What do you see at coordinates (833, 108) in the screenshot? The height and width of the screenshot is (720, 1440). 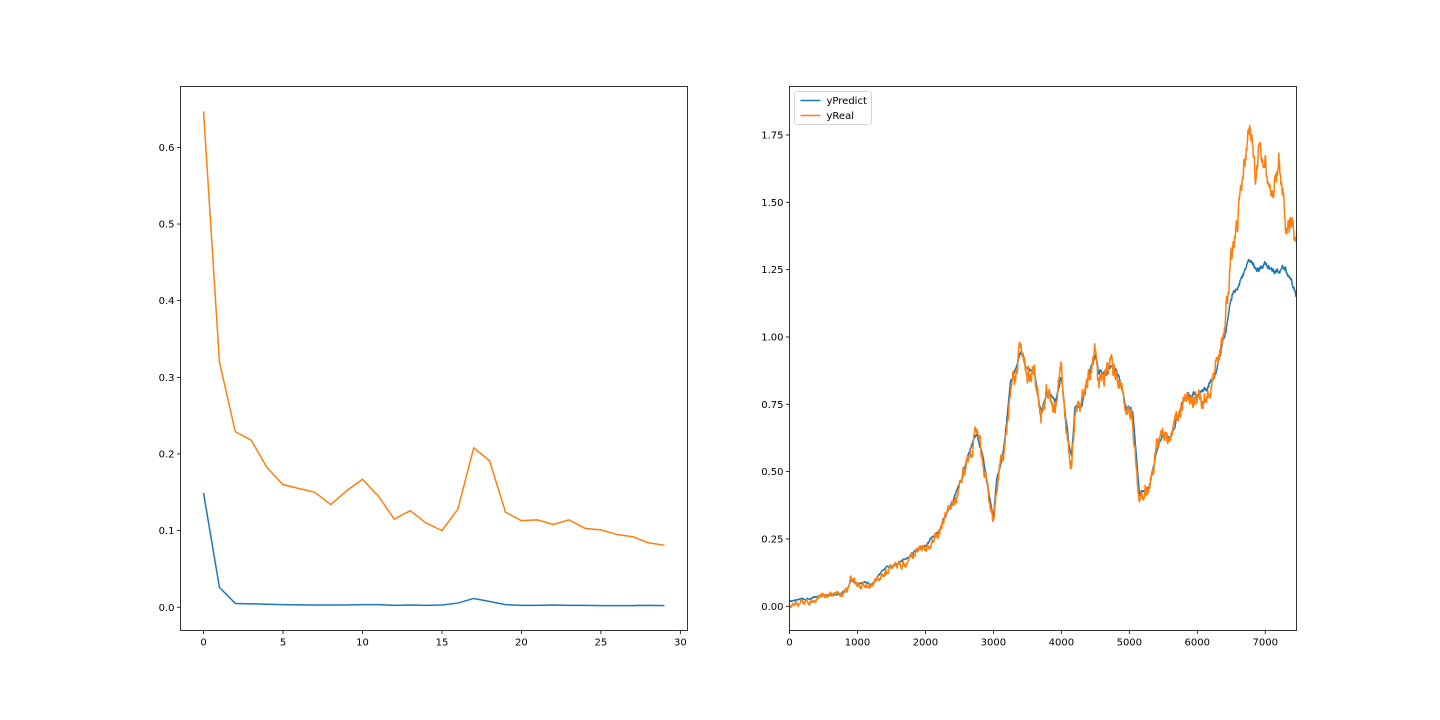 I see `legend: yPredict yReal` at bounding box center [833, 108].